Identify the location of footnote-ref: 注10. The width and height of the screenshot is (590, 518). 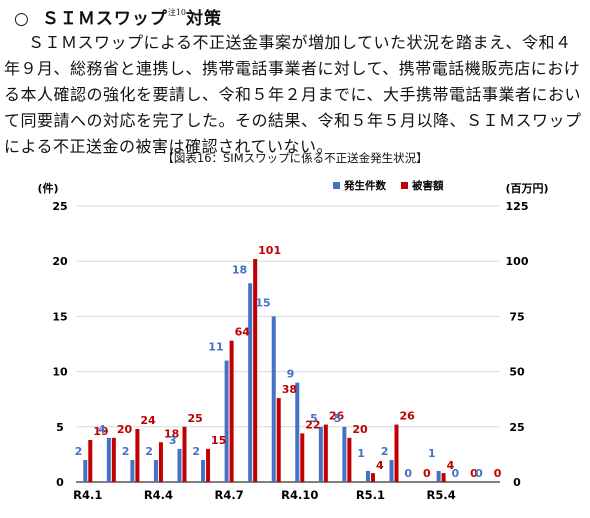
(177, 12).